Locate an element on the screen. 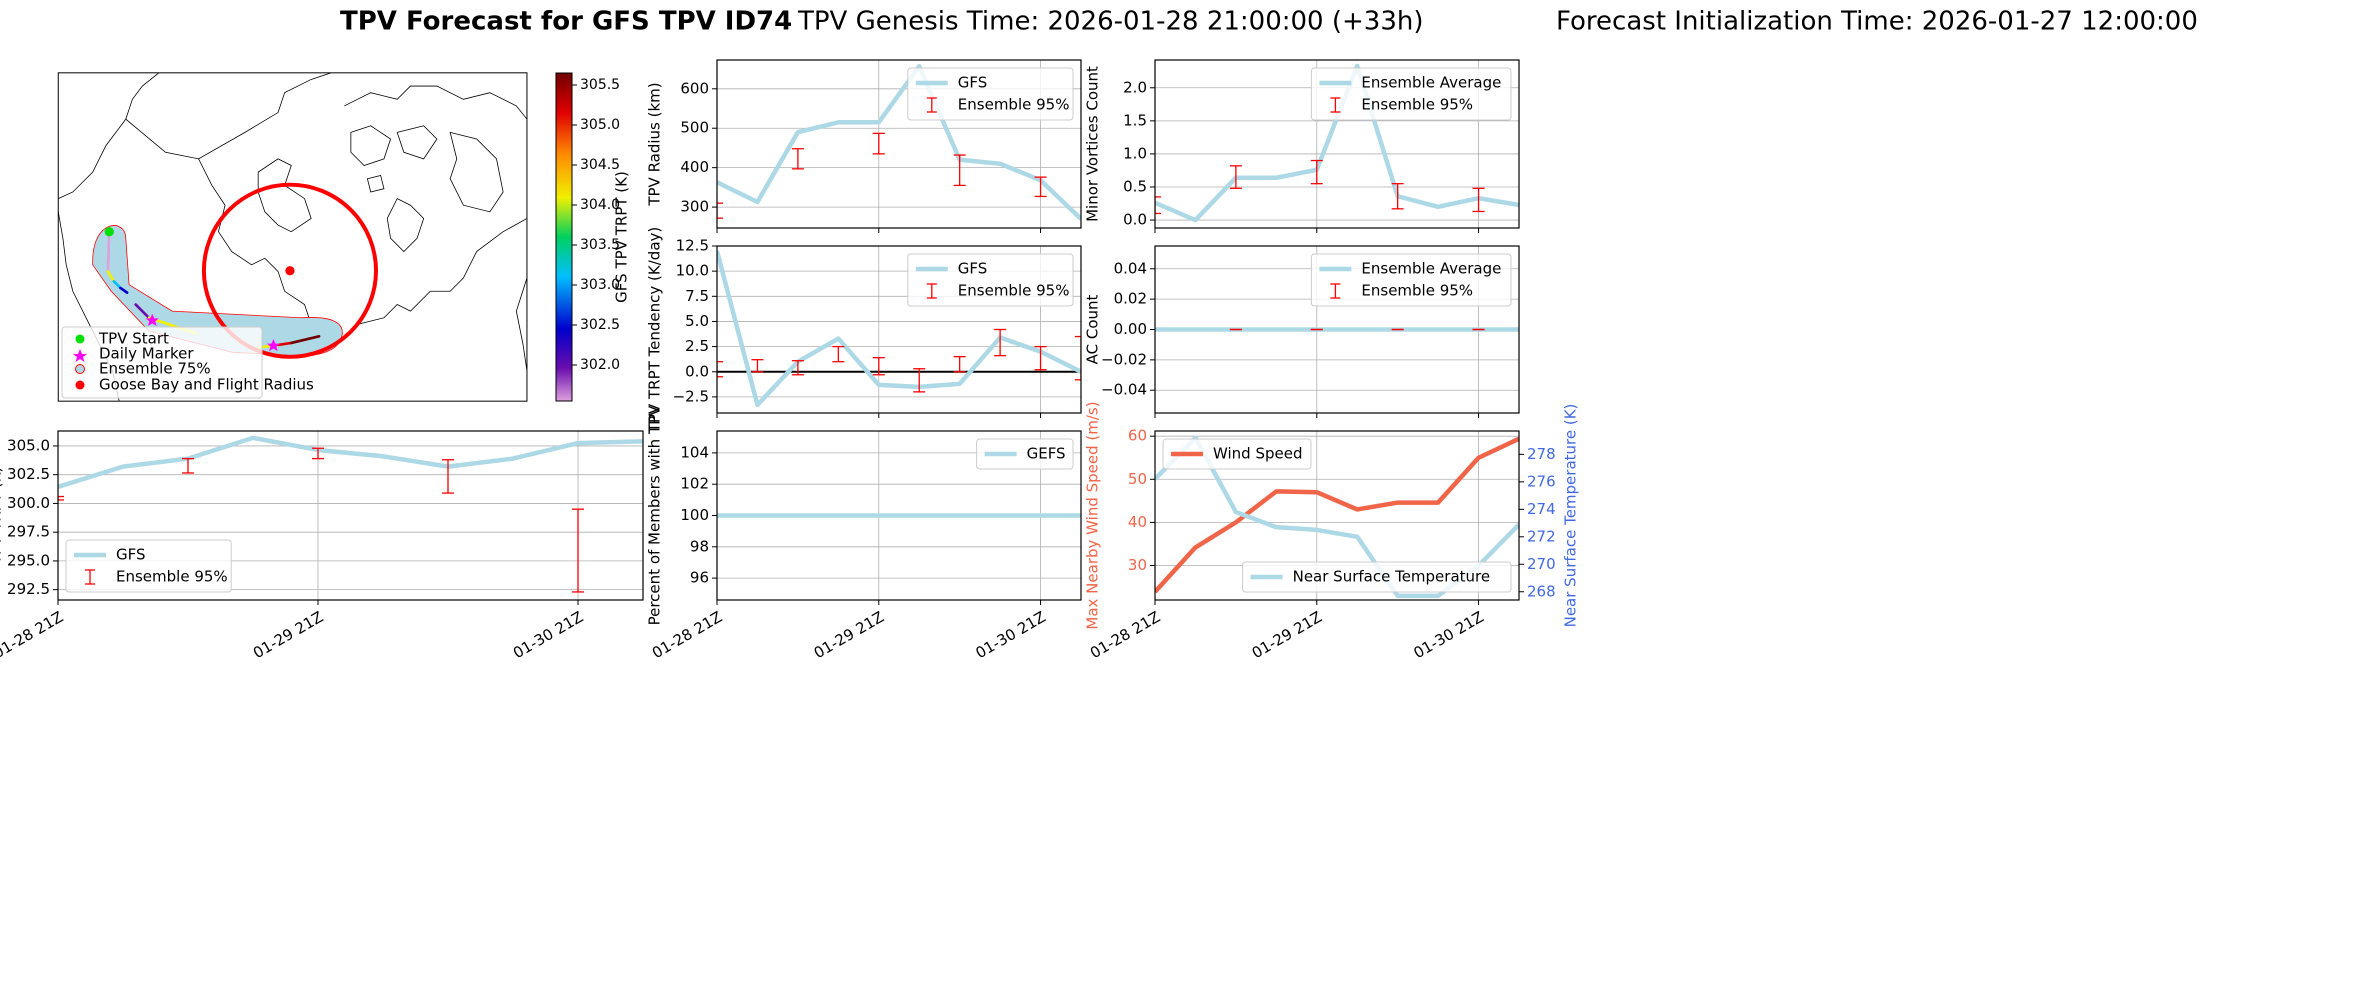 This screenshot has width=2368, height=982. y-tick-label: 295.0 is located at coordinates (28, 560).